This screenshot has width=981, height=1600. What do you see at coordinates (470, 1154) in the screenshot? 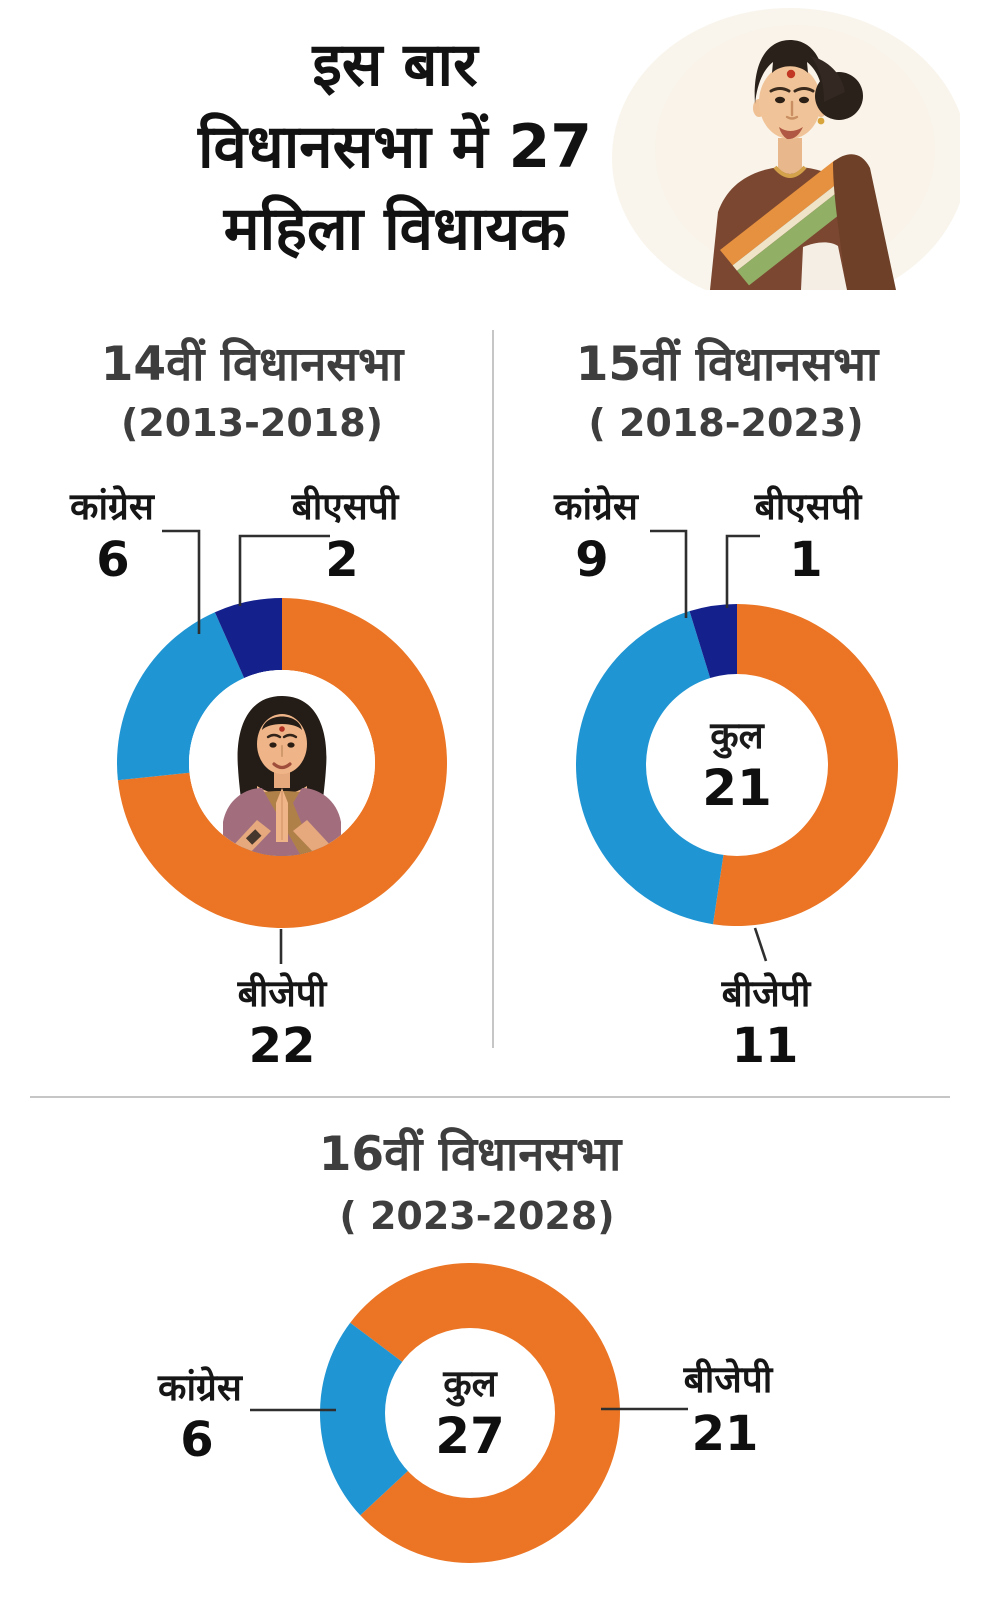
I see `chart16-title: 16वीं विधानसभा` at bounding box center [470, 1154].